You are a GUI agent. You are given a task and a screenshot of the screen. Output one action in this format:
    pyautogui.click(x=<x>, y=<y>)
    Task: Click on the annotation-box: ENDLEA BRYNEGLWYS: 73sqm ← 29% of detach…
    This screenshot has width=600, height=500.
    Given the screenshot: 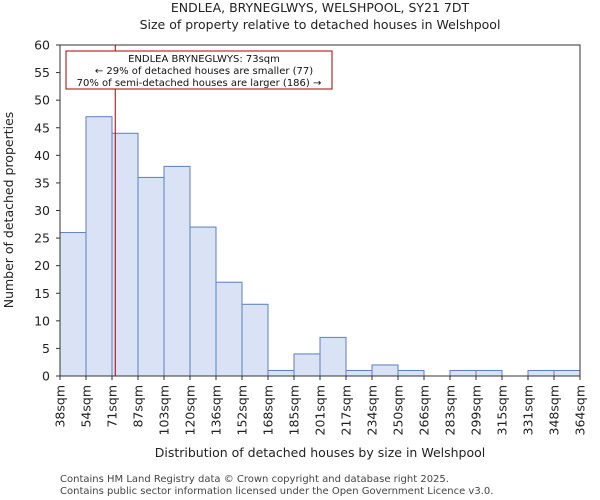 What is the action you would take?
    pyautogui.click(x=199, y=70)
    